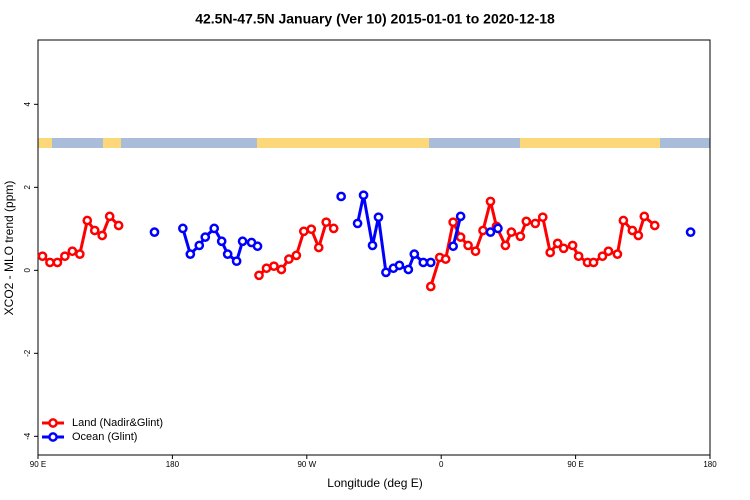 The height and width of the screenshot is (500, 750). Describe the element at coordinates (27, 270) in the screenshot. I see `y-tick-label: 0` at that location.